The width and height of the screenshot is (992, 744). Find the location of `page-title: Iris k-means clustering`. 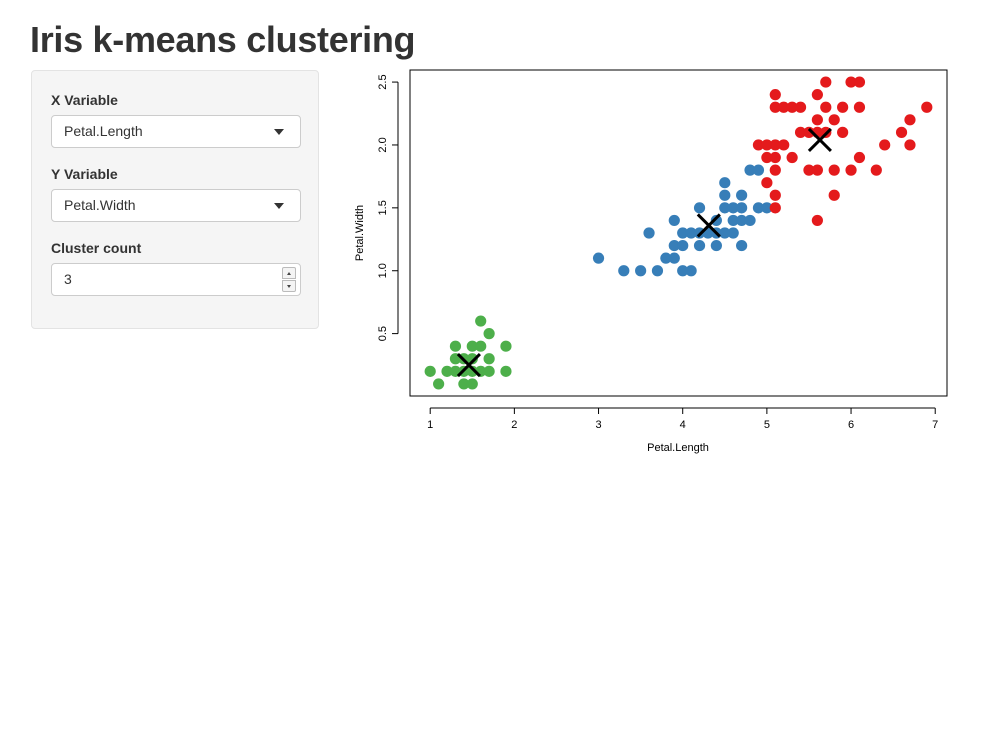

page-title: Iris k-means clustering is located at coordinates (223, 39).